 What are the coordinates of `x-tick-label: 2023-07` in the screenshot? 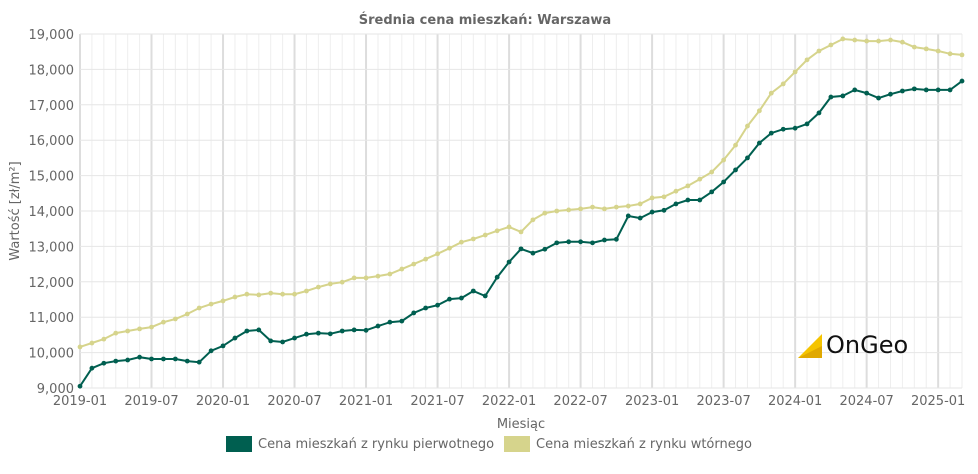 It's located at (723, 401).